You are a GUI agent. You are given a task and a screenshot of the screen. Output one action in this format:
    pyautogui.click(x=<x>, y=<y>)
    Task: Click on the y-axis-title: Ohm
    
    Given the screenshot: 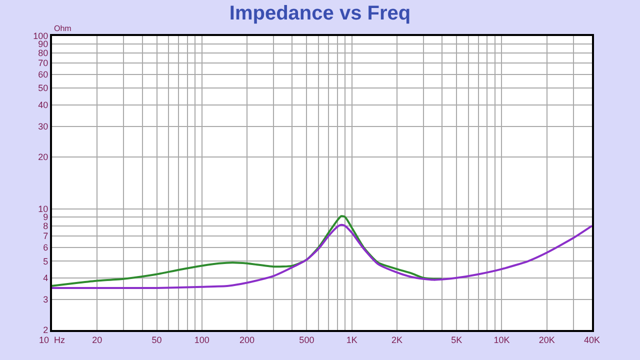 What is the action you would take?
    pyautogui.click(x=63, y=28)
    